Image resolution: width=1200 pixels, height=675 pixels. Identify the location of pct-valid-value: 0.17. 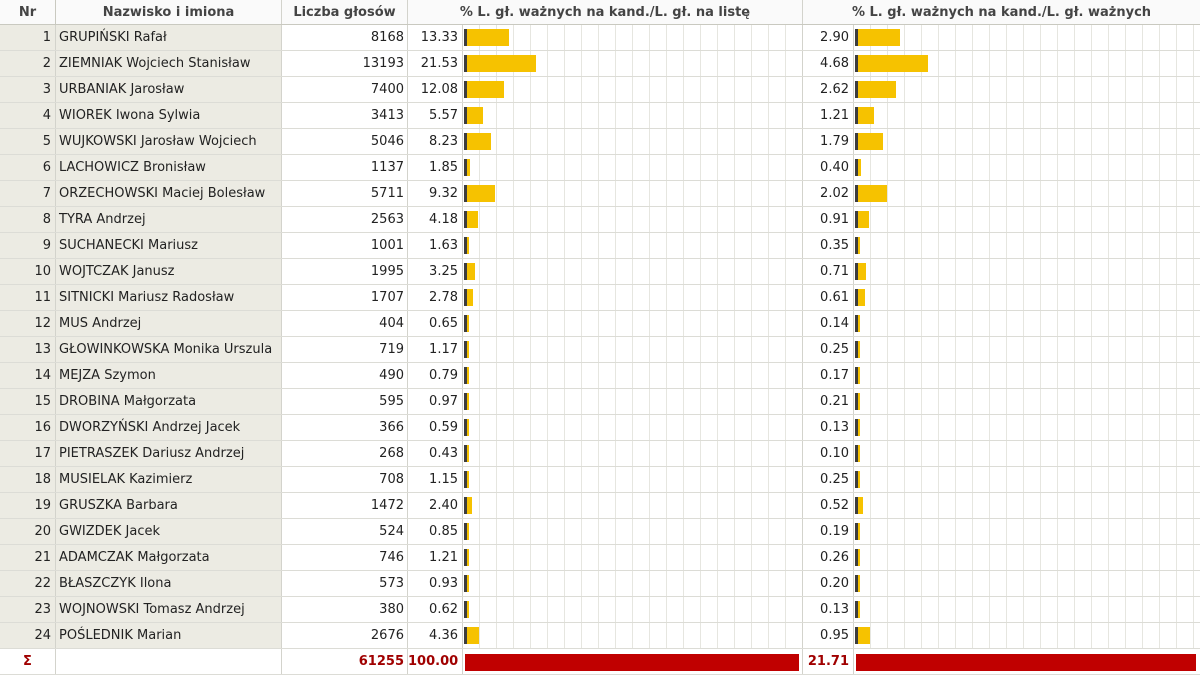
(828, 375).